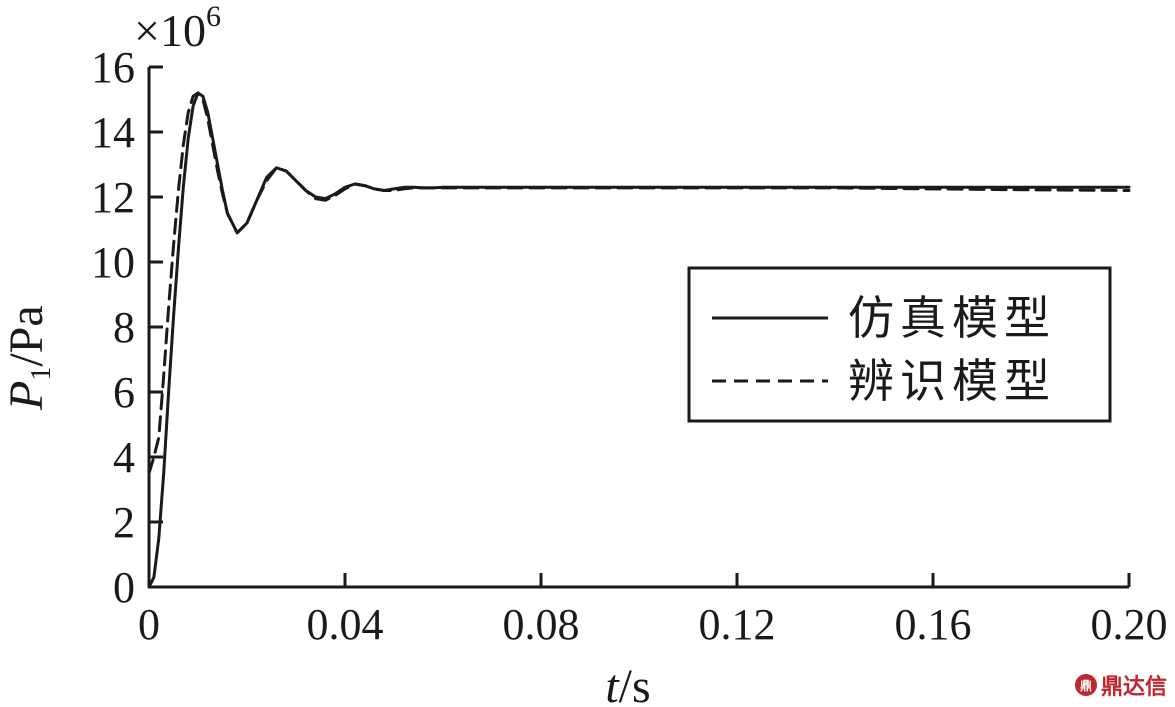  I want to click on x-tick-label: 0.20, so click(1129, 624).